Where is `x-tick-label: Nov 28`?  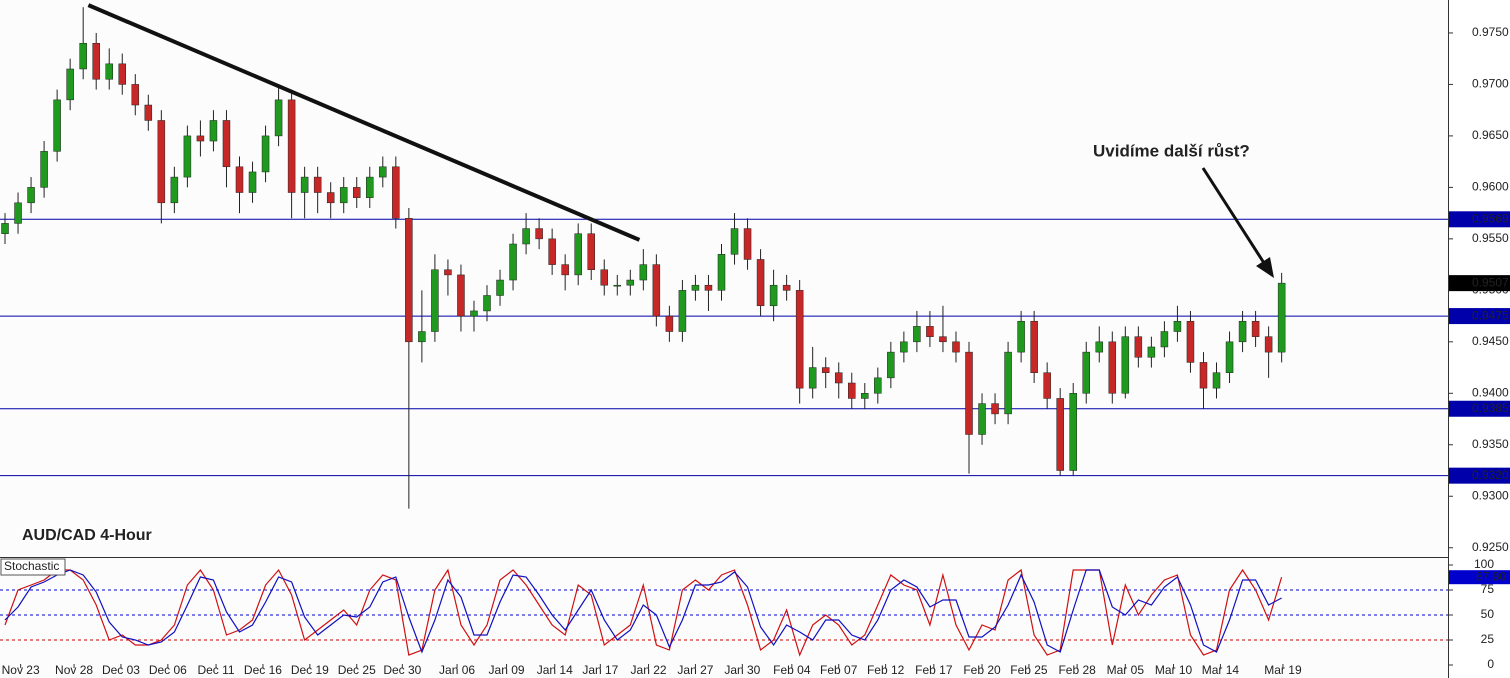 x-tick-label: Nov 28 is located at coordinates (74, 670).